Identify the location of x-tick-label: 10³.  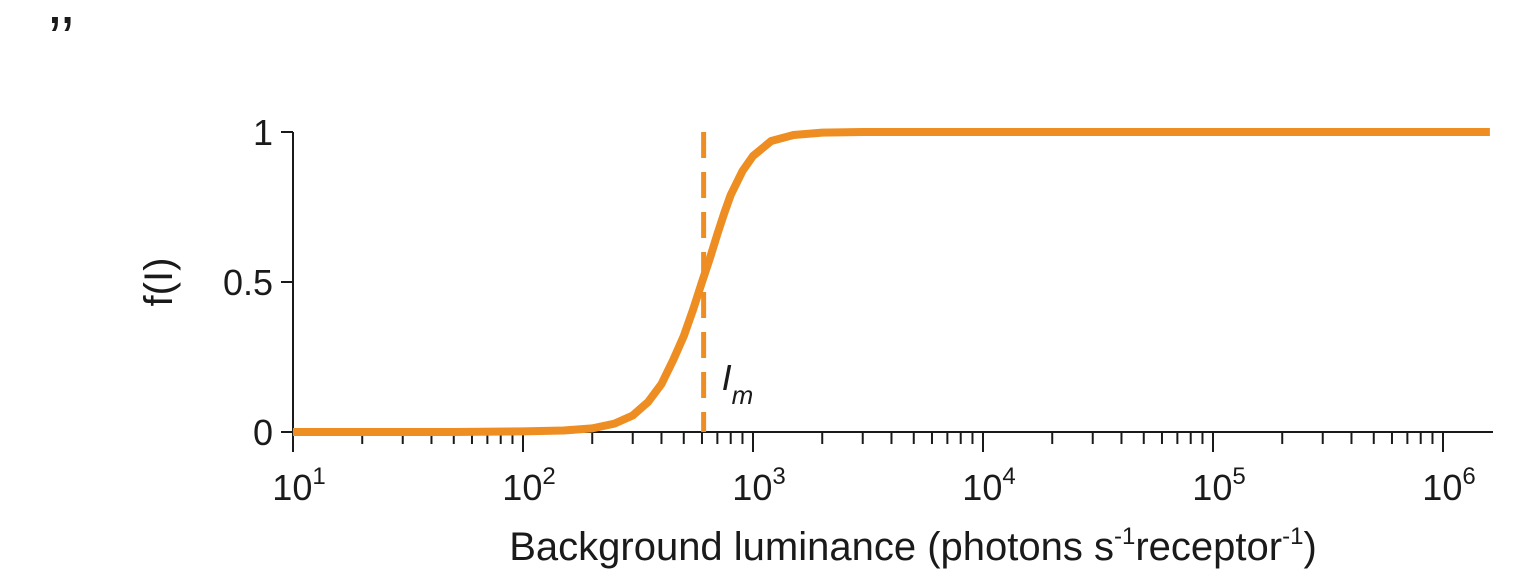
(758, 485).